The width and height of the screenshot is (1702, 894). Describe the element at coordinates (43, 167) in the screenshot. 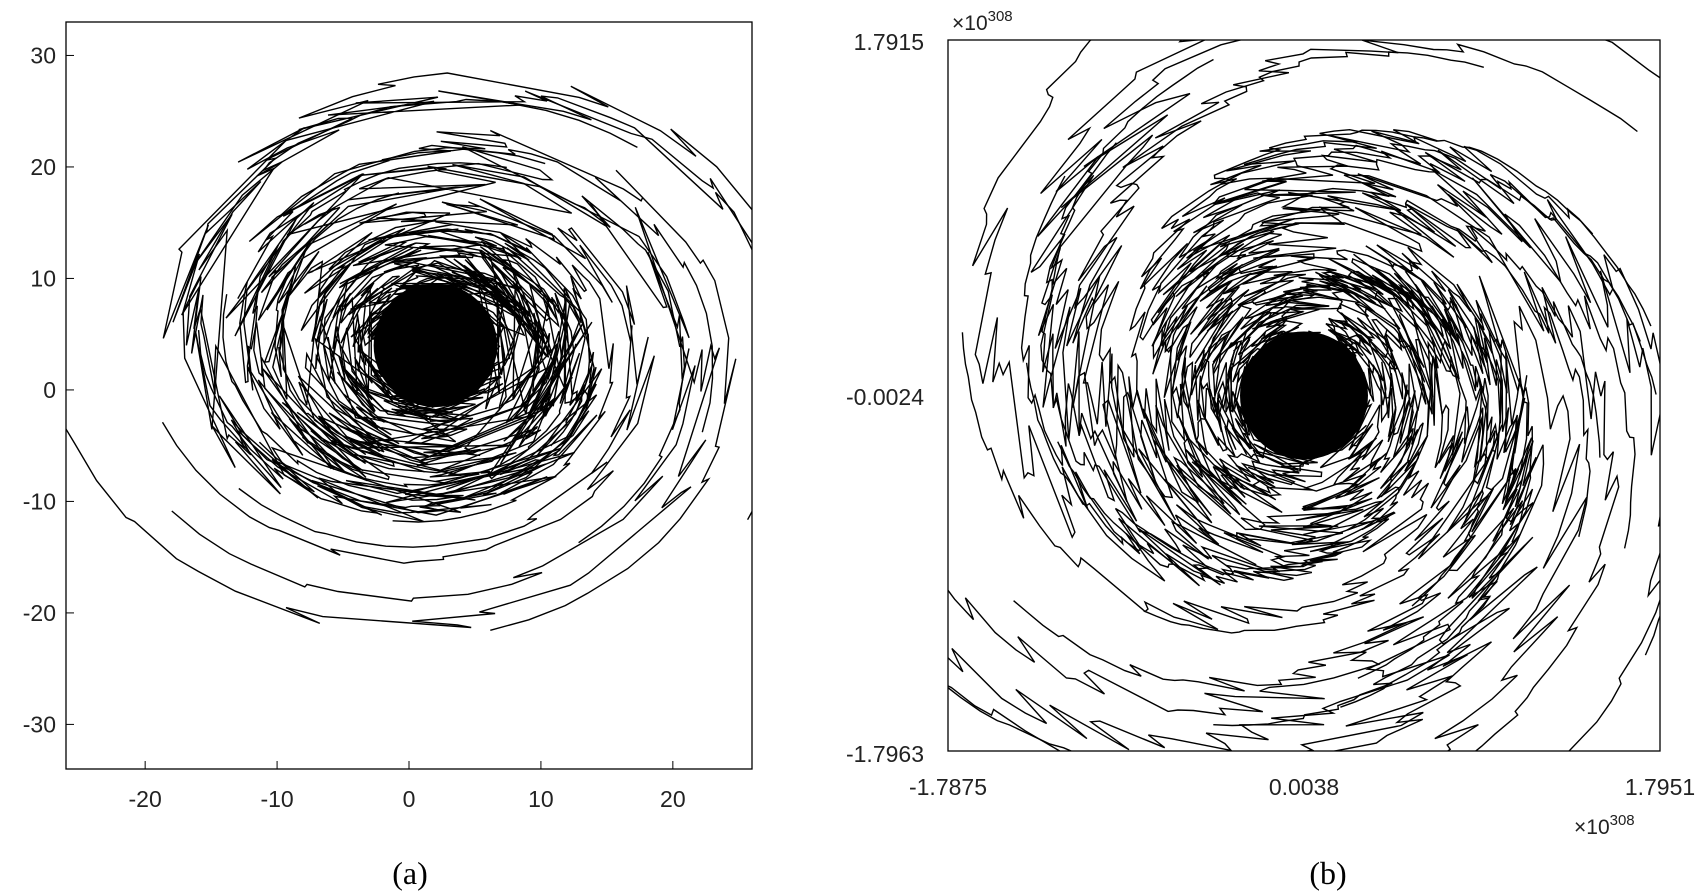

I see `panel-a-ytick-label: 20` at that location.